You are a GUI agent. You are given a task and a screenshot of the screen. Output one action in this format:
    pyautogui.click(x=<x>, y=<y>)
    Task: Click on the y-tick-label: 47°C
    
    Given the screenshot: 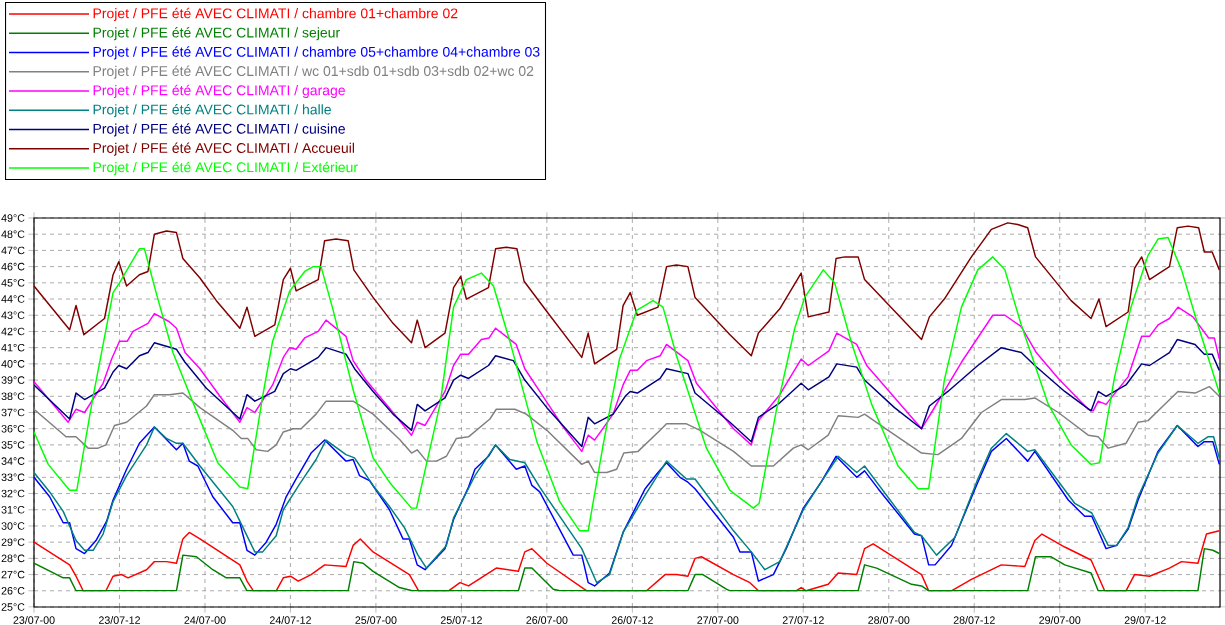 What is the action you would take?
    pyautogui.click(x=13, y=250)
    